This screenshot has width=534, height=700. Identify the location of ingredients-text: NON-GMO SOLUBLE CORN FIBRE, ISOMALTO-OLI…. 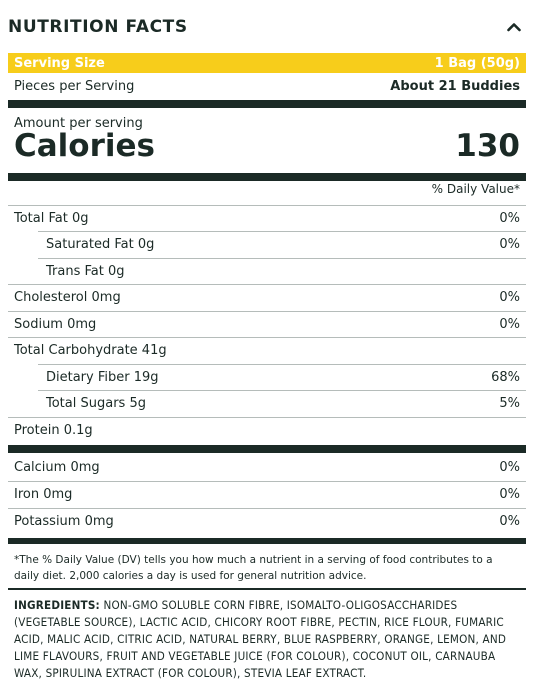
(260, 639).